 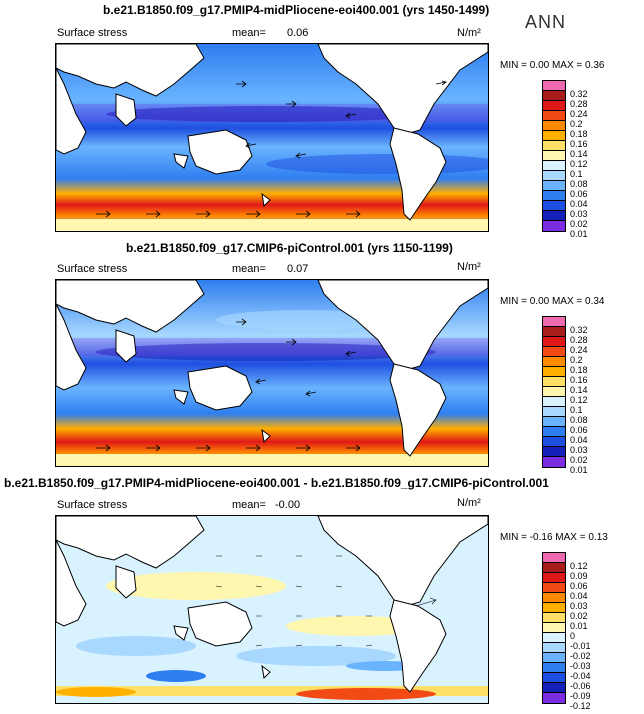 What do you see at coordinates (573, 636) in the screenshot?
I see `colorbar-tick-label: 0` at bounding box center [573, 636].